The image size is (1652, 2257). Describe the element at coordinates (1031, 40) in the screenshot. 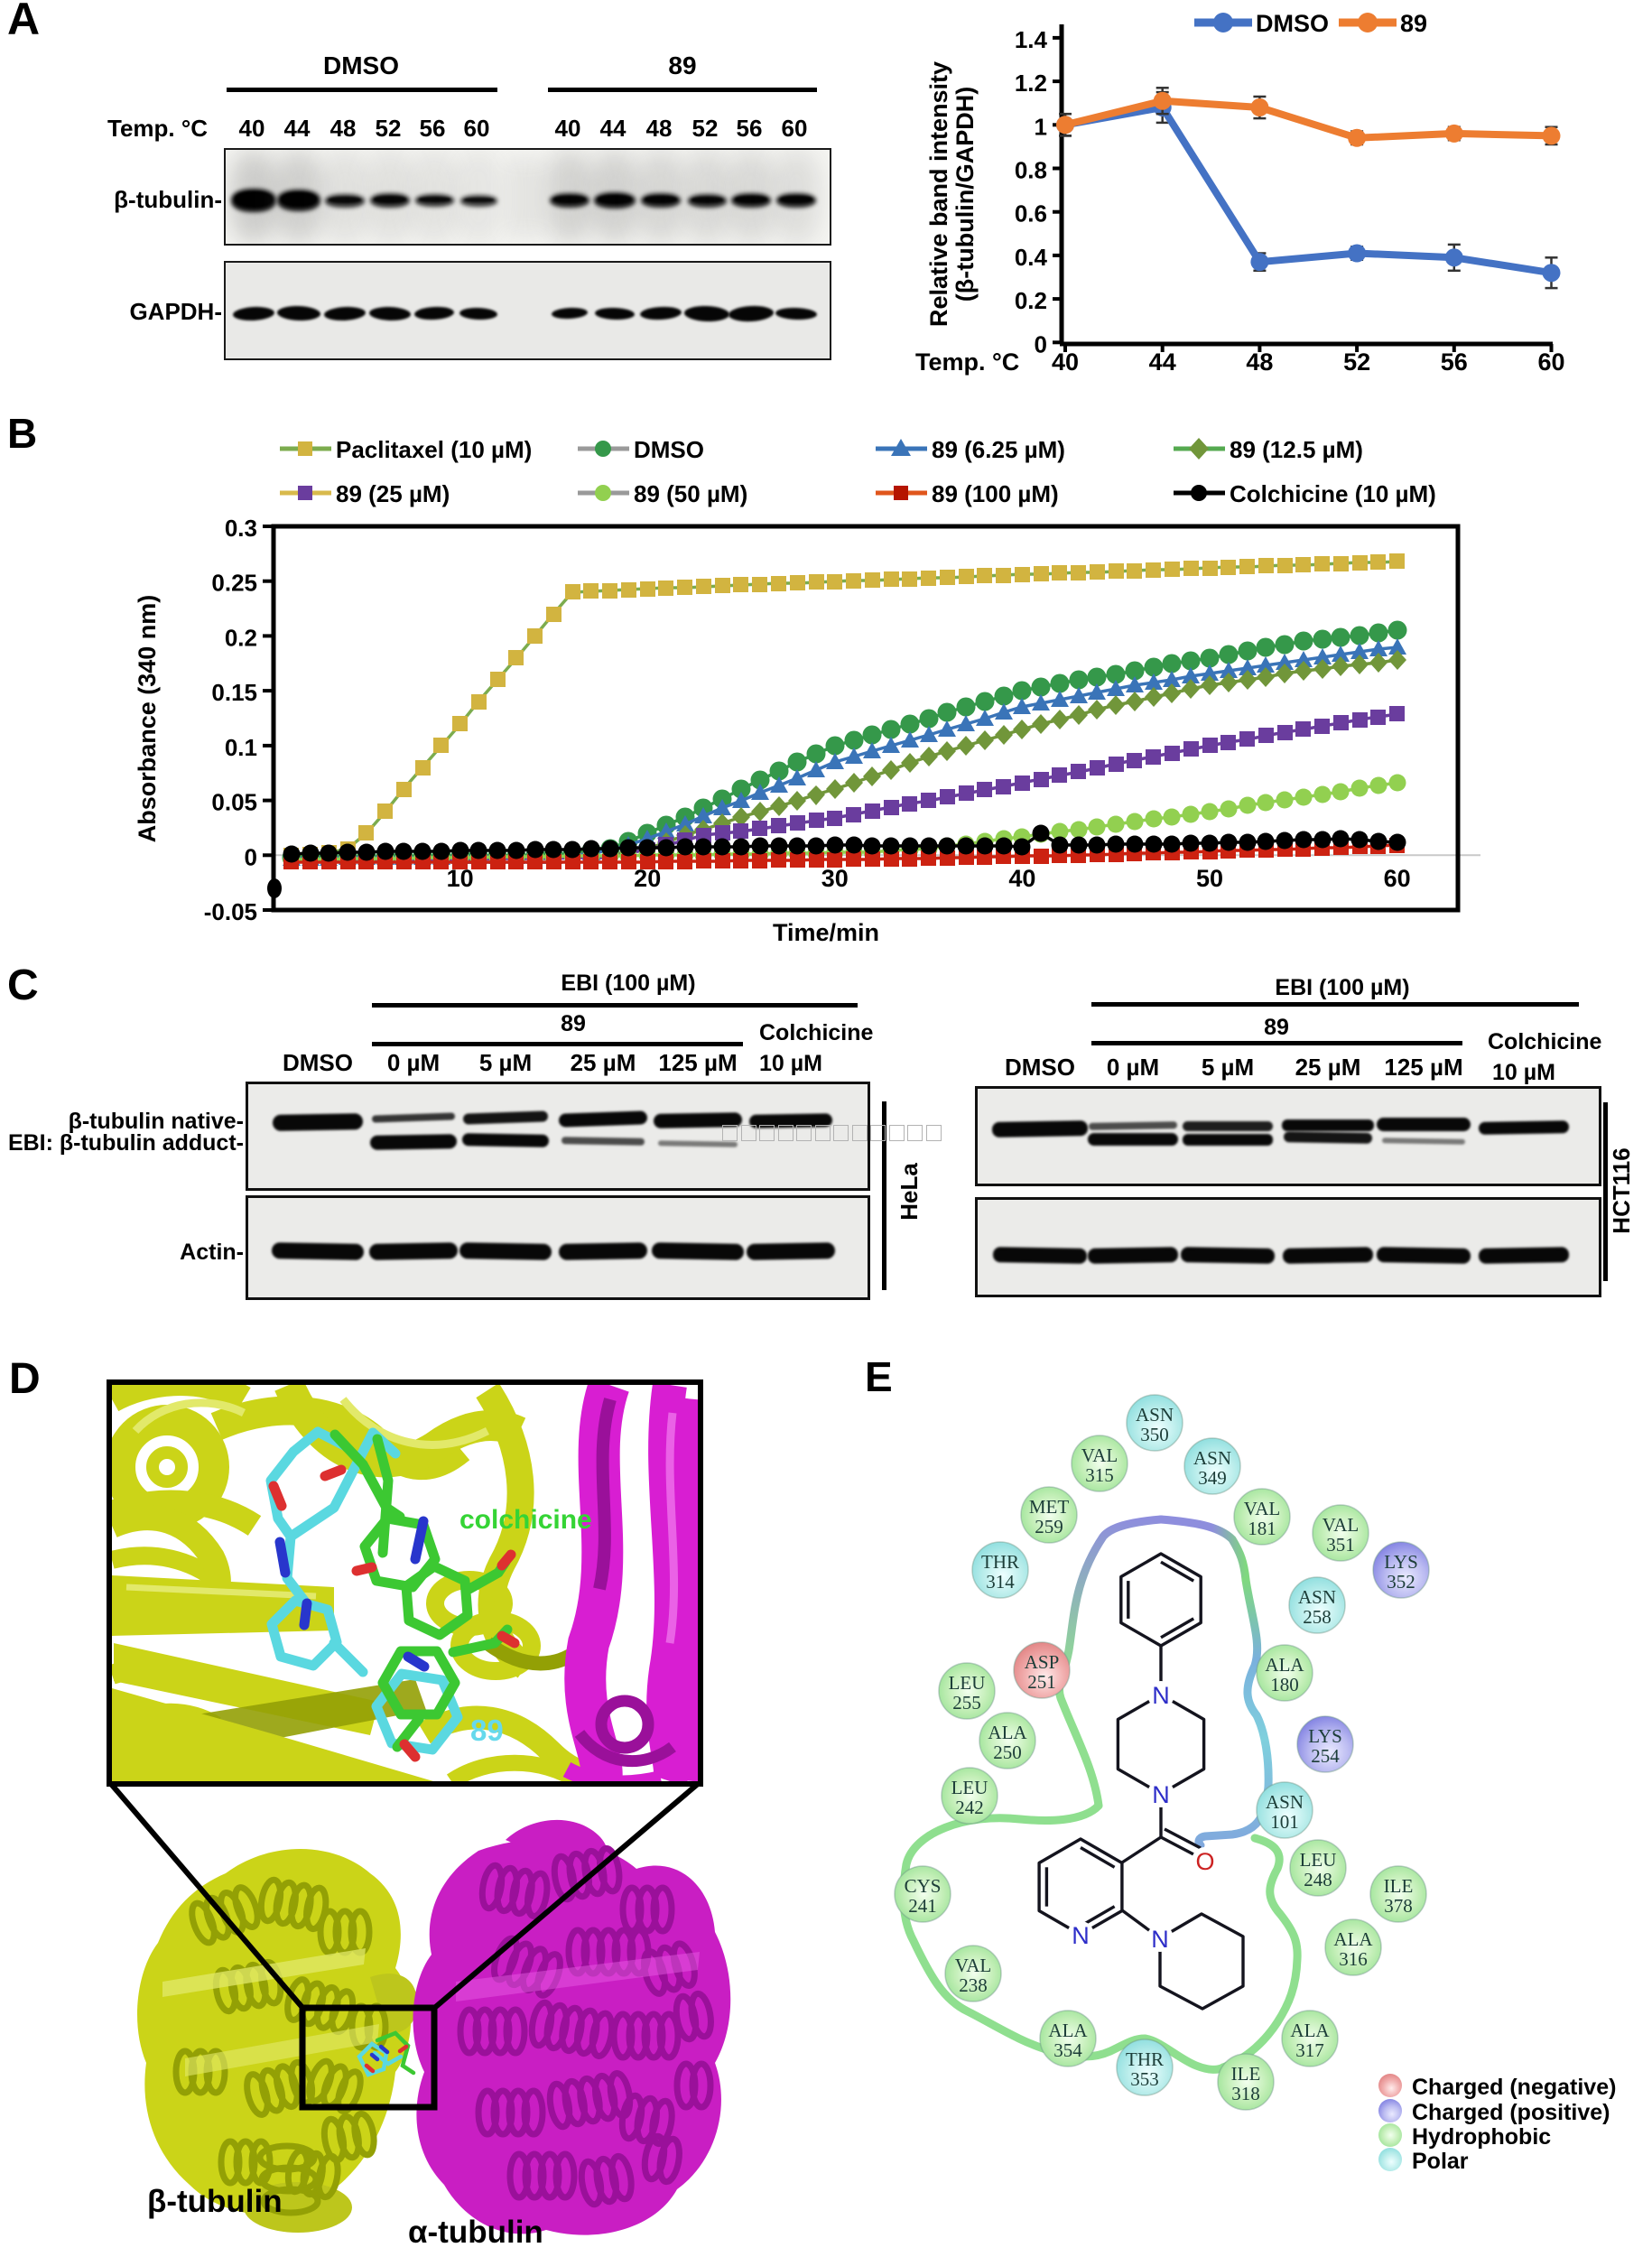

I see `svg-text: 1.4` at that location.